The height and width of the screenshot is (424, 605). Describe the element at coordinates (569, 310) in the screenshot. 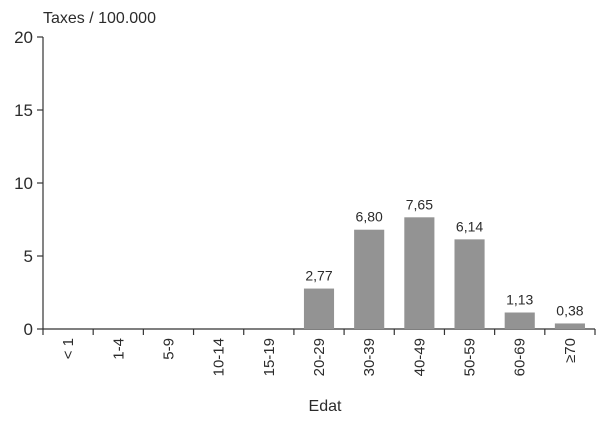

I see `data-label: 0,38` at that location.